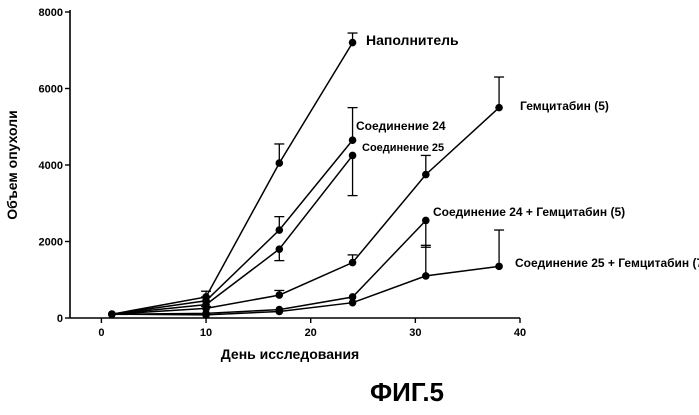 The width and height of the screenshot is (699, 415). I want to click on x-tick-label: 10, so click(206, 333).